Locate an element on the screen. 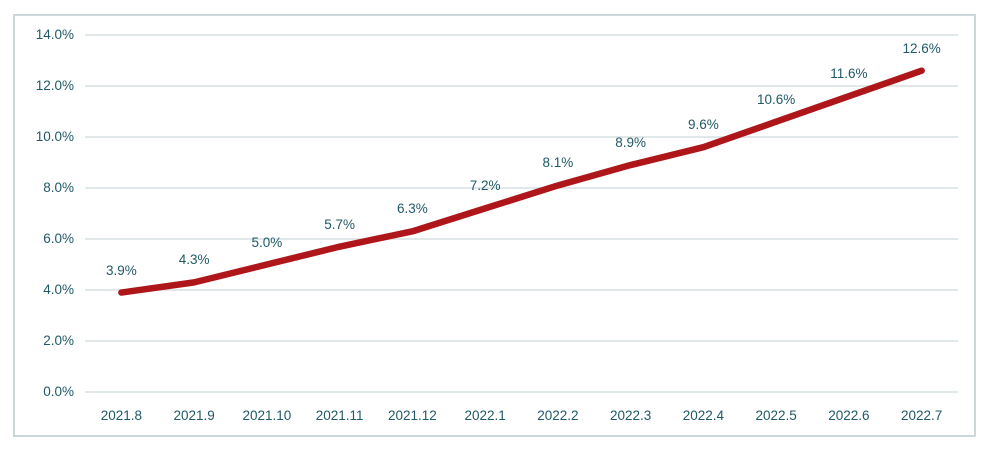 This screenshot has height=454, width=998. data-point-label: 8.9% is located at coordinates (631, 143).